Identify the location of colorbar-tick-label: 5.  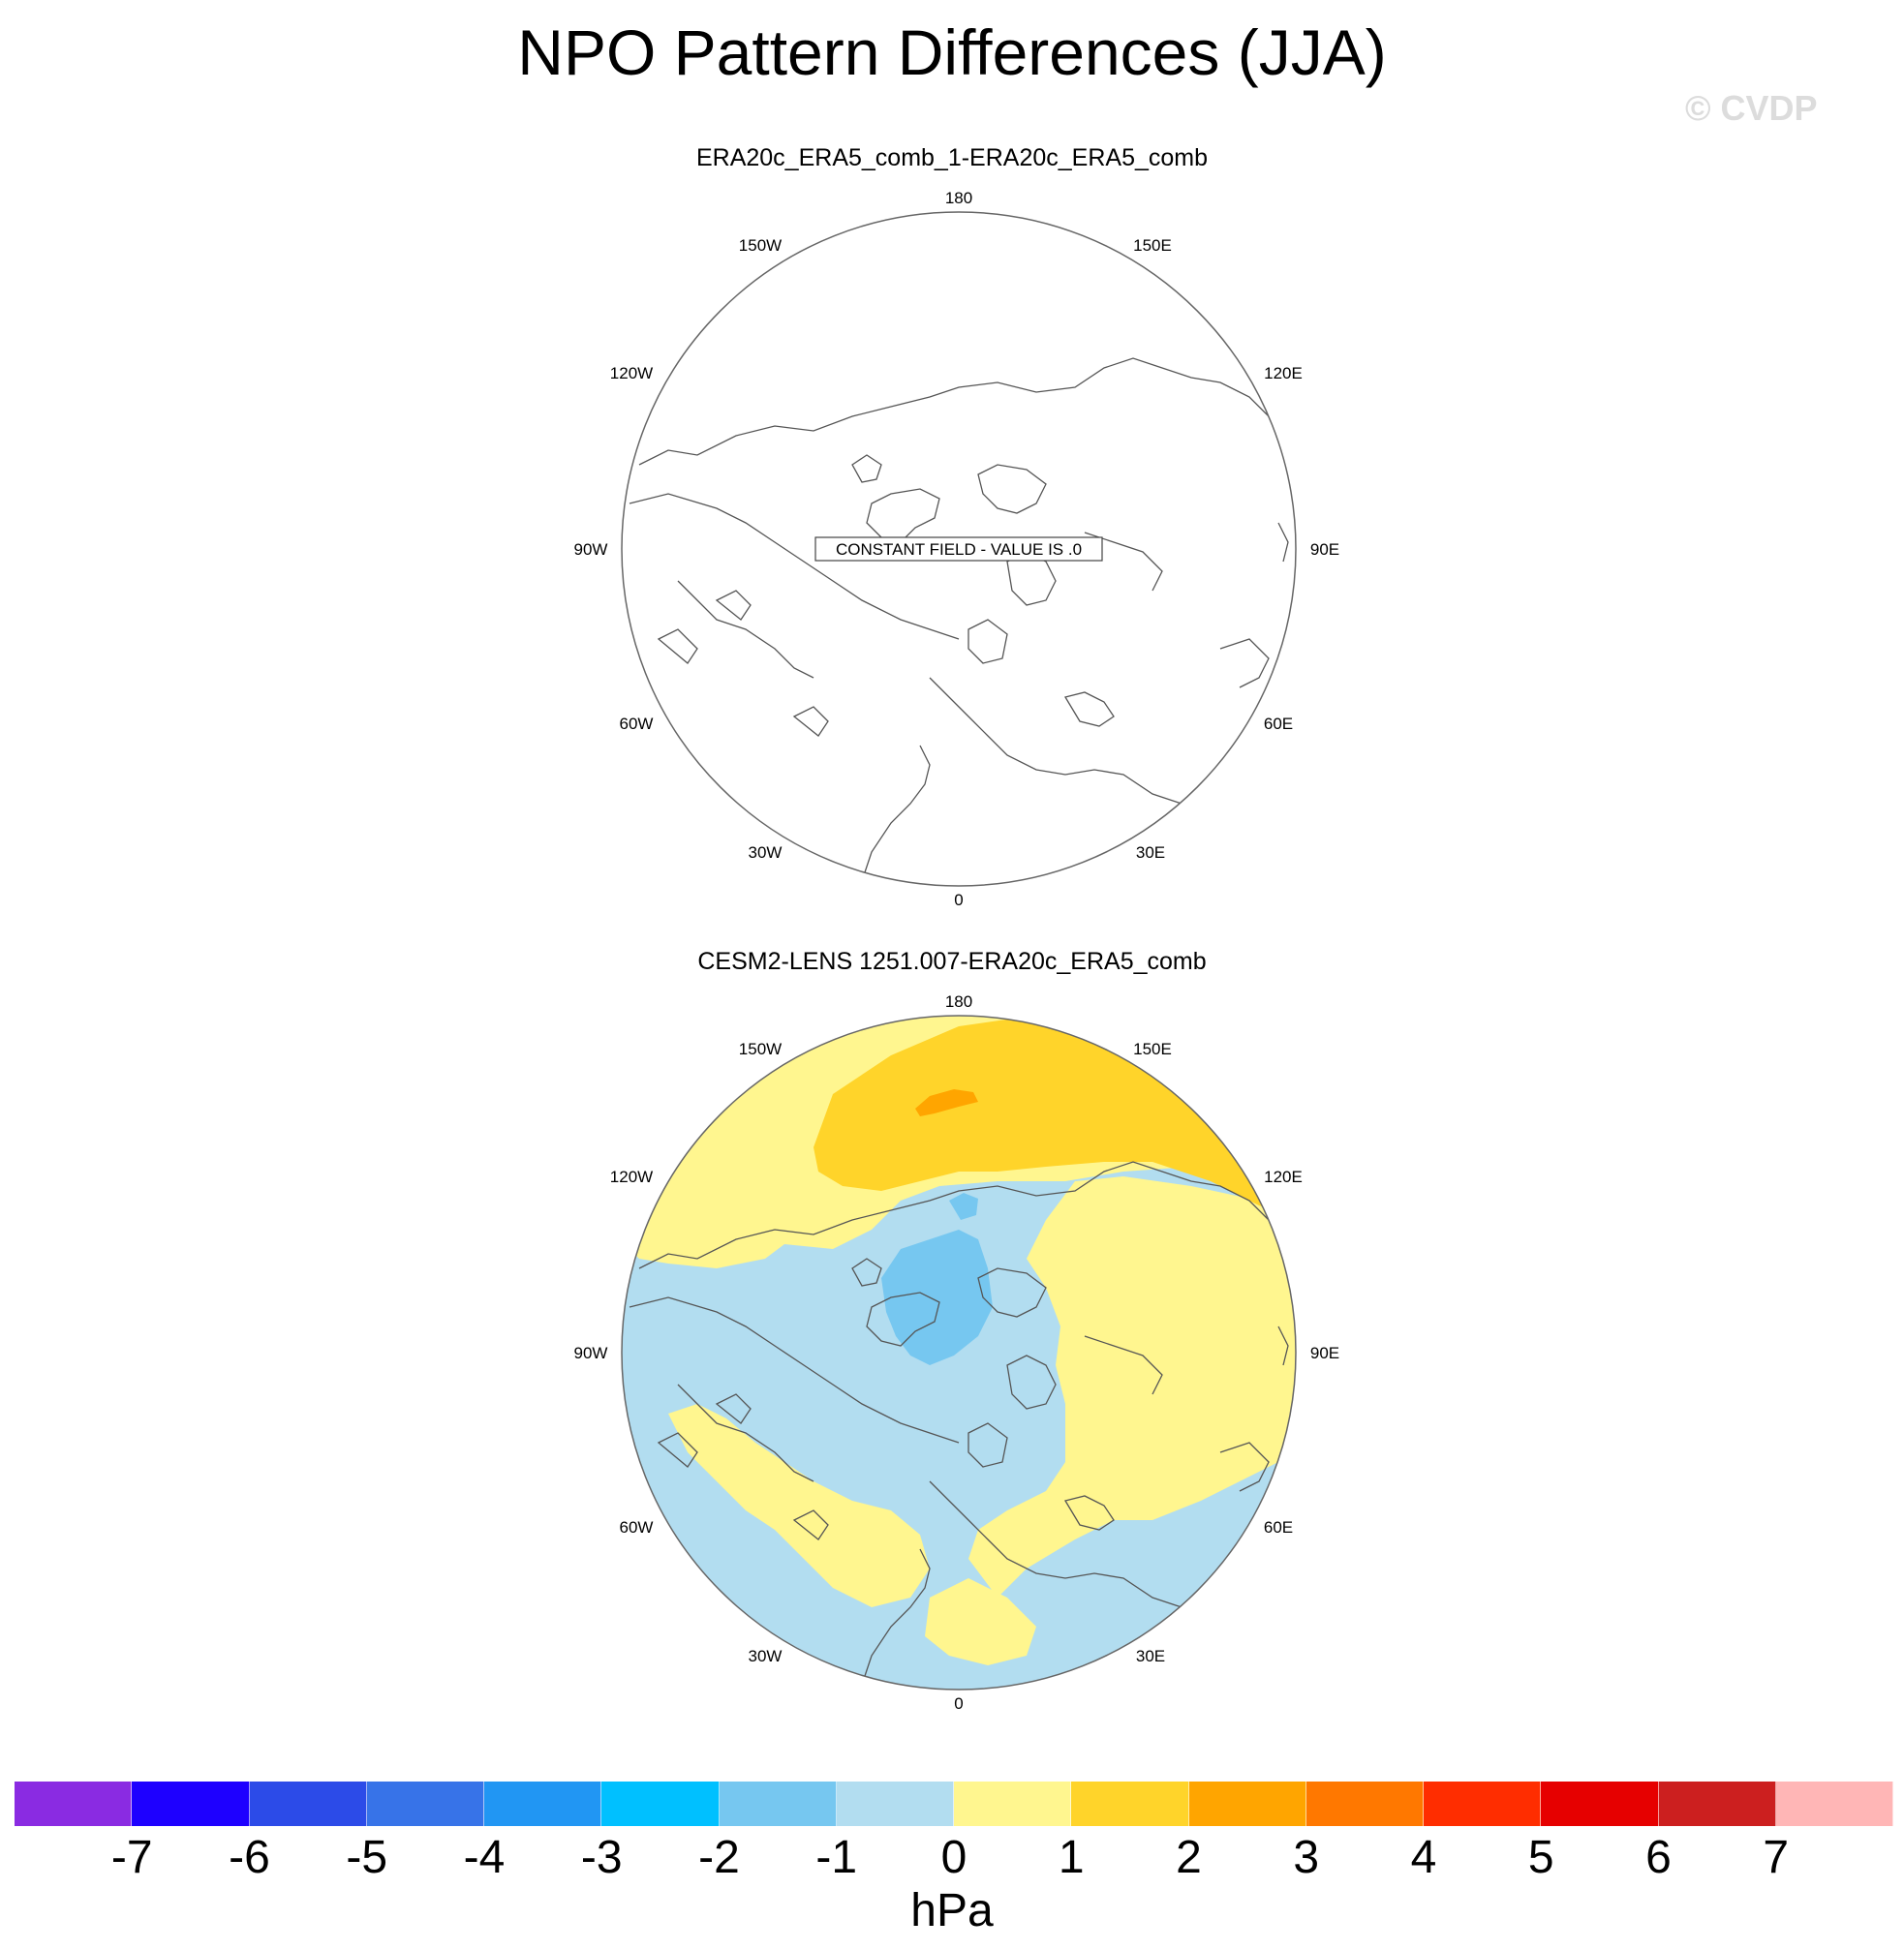
(1540, 1857).